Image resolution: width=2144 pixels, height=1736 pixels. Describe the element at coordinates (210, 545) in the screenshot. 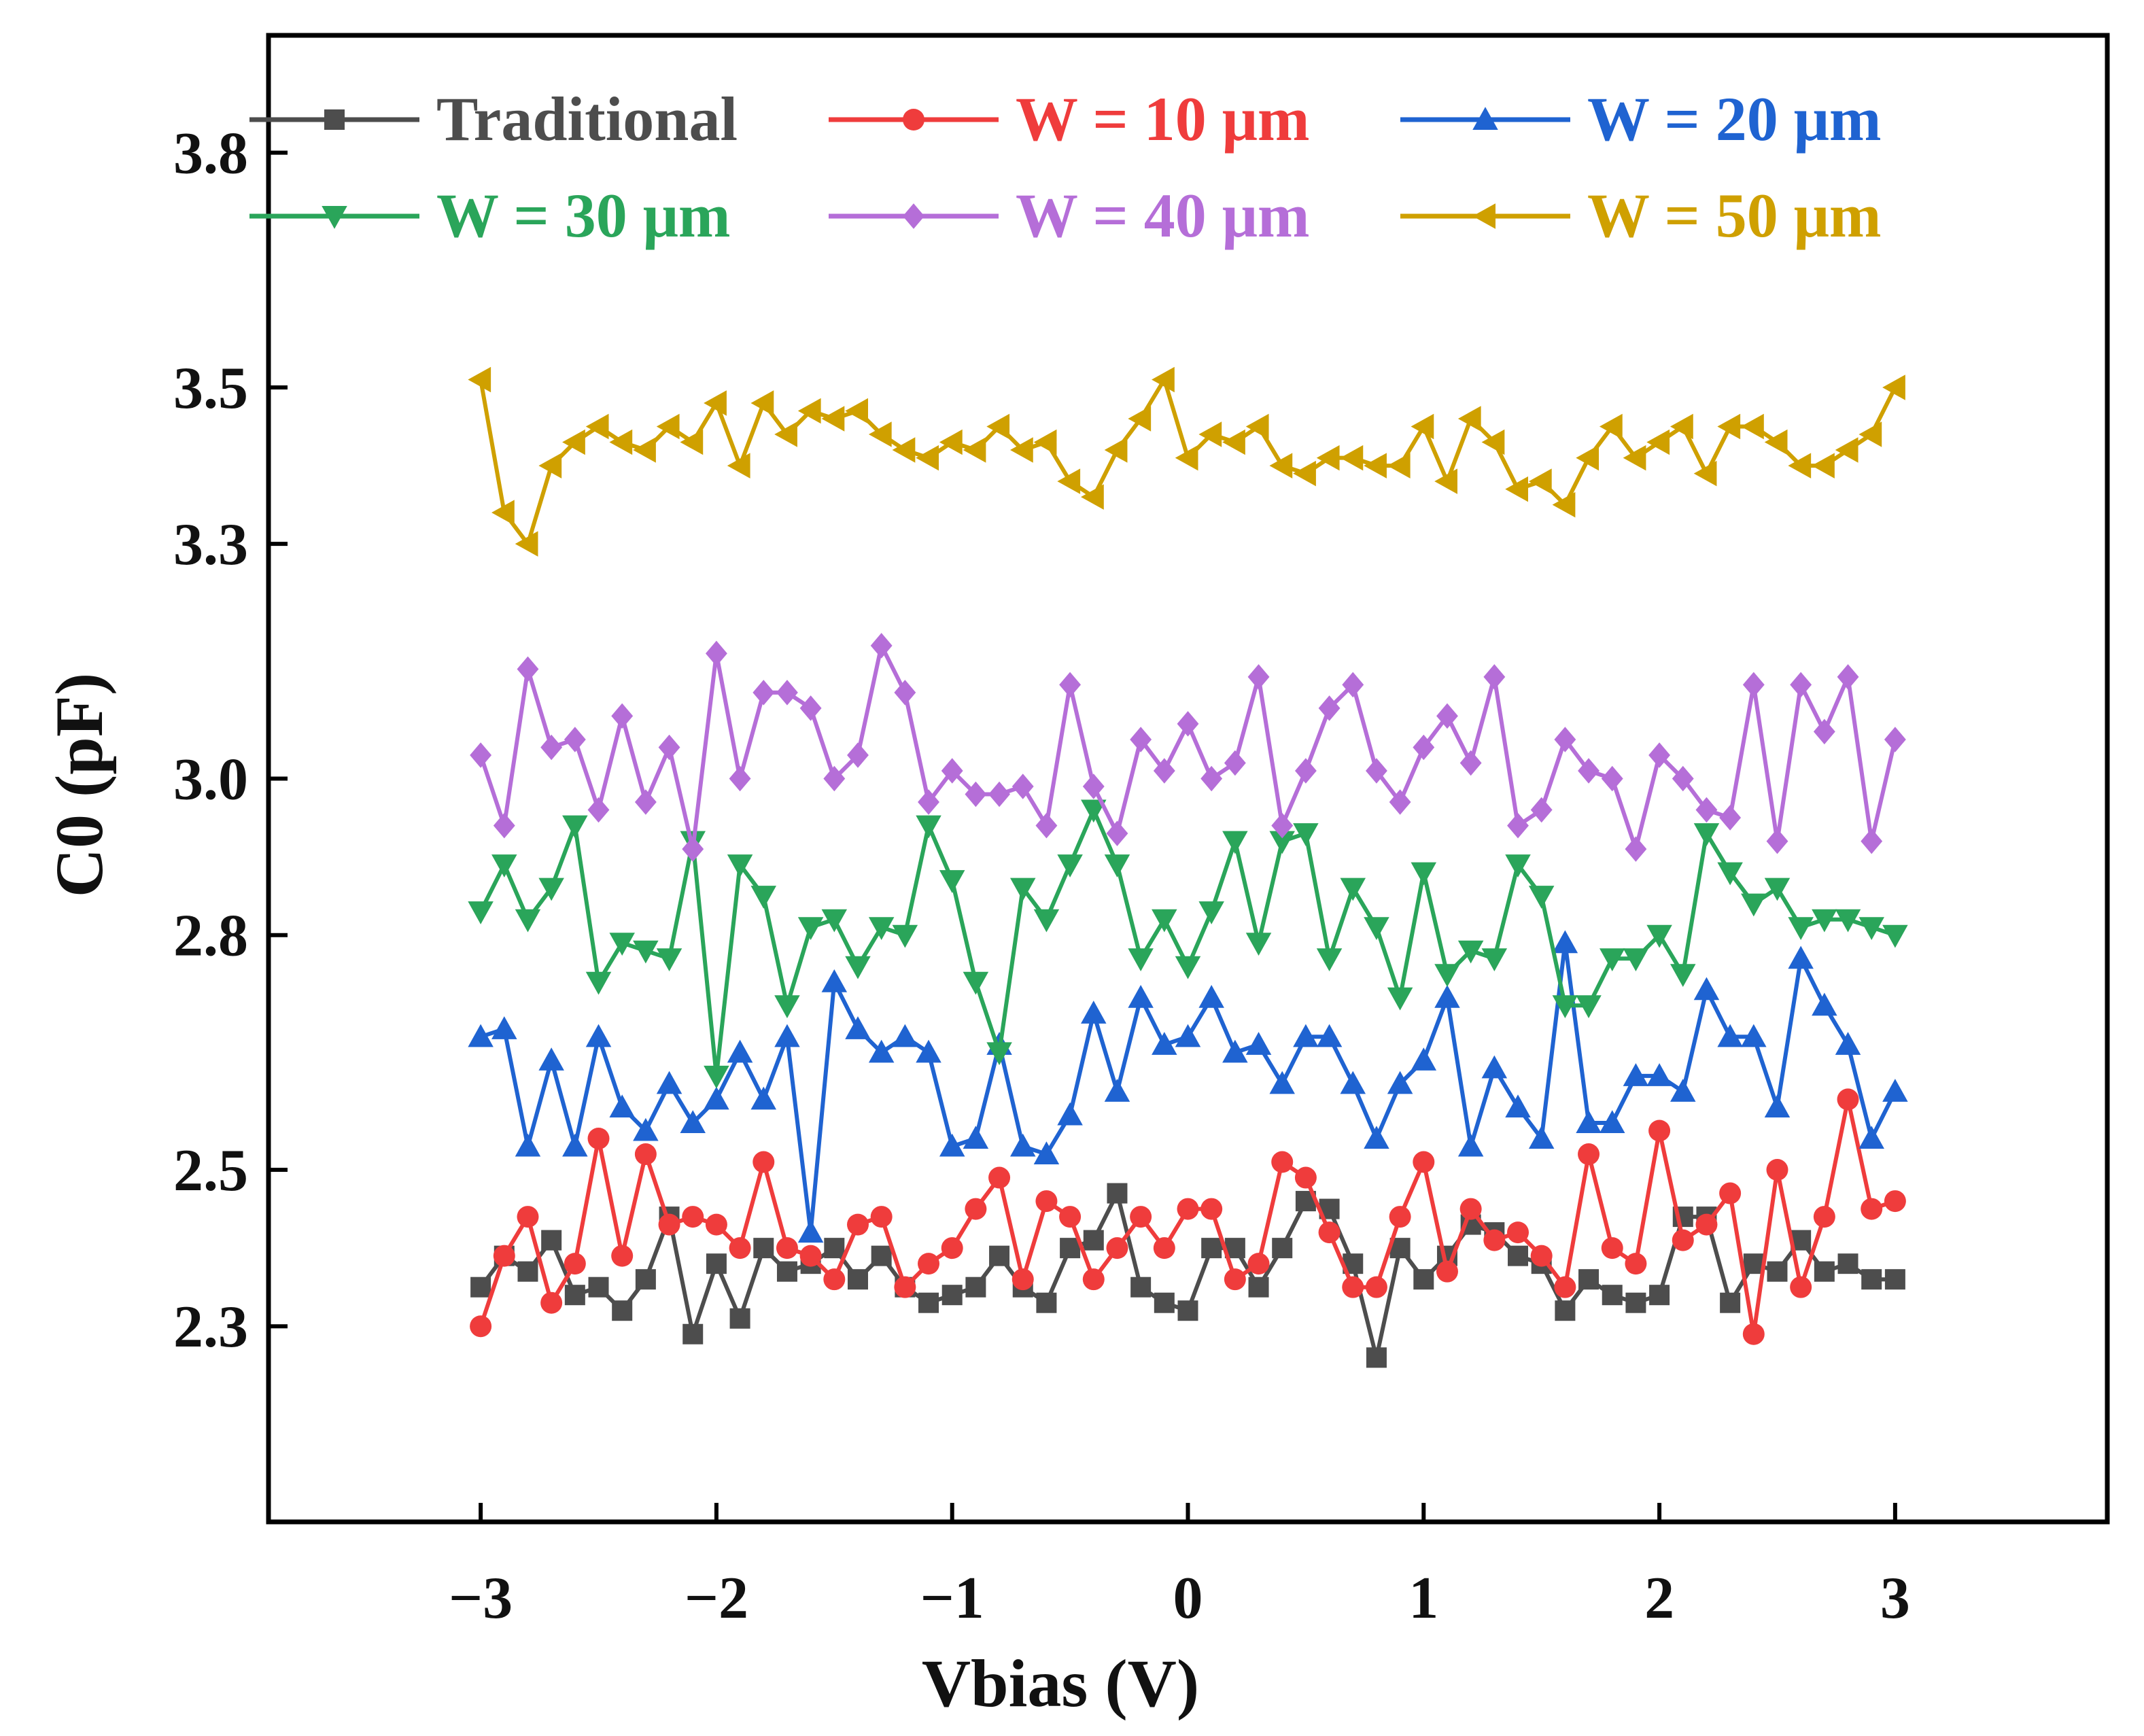

I see `y-tick-label: 3.3` at that location.